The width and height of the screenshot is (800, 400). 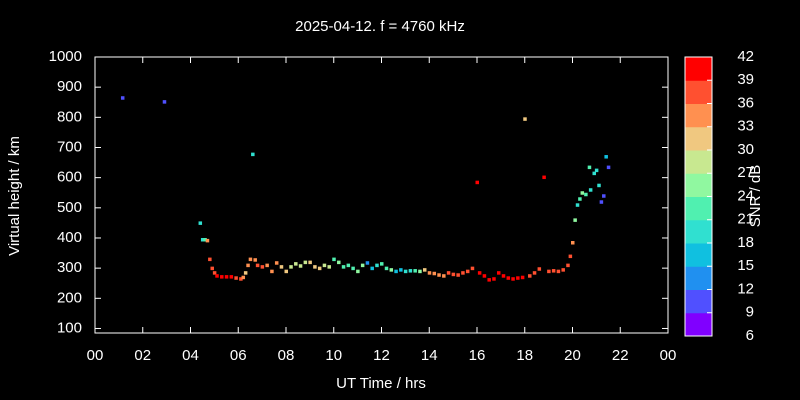 What do you see at coordinates (69, 116) in the screenshot?
I see `y-tick-label: 800` at bounding box center [69, 116].